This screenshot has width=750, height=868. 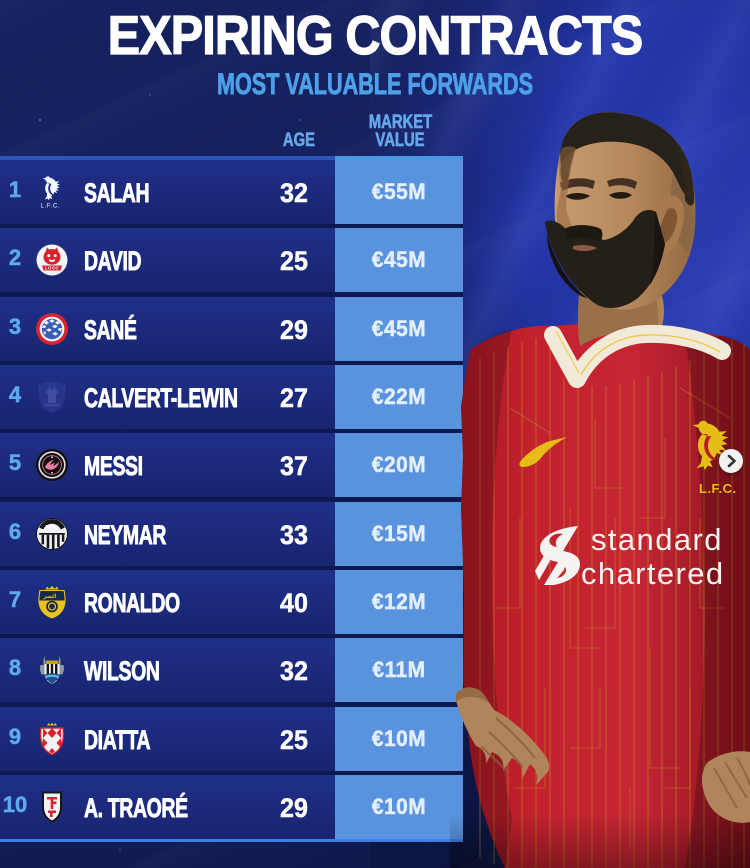 I want to click on svg-text: LOSC, so click(x=52, y=268).